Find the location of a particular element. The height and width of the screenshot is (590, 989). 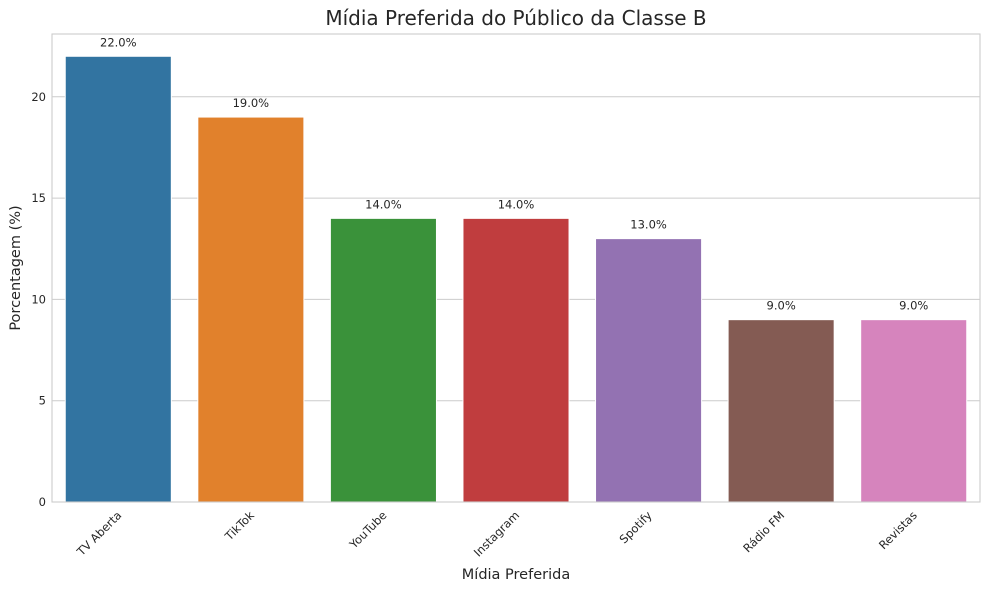

x-tick-label: YouTube is located at coordinates (368, 530).